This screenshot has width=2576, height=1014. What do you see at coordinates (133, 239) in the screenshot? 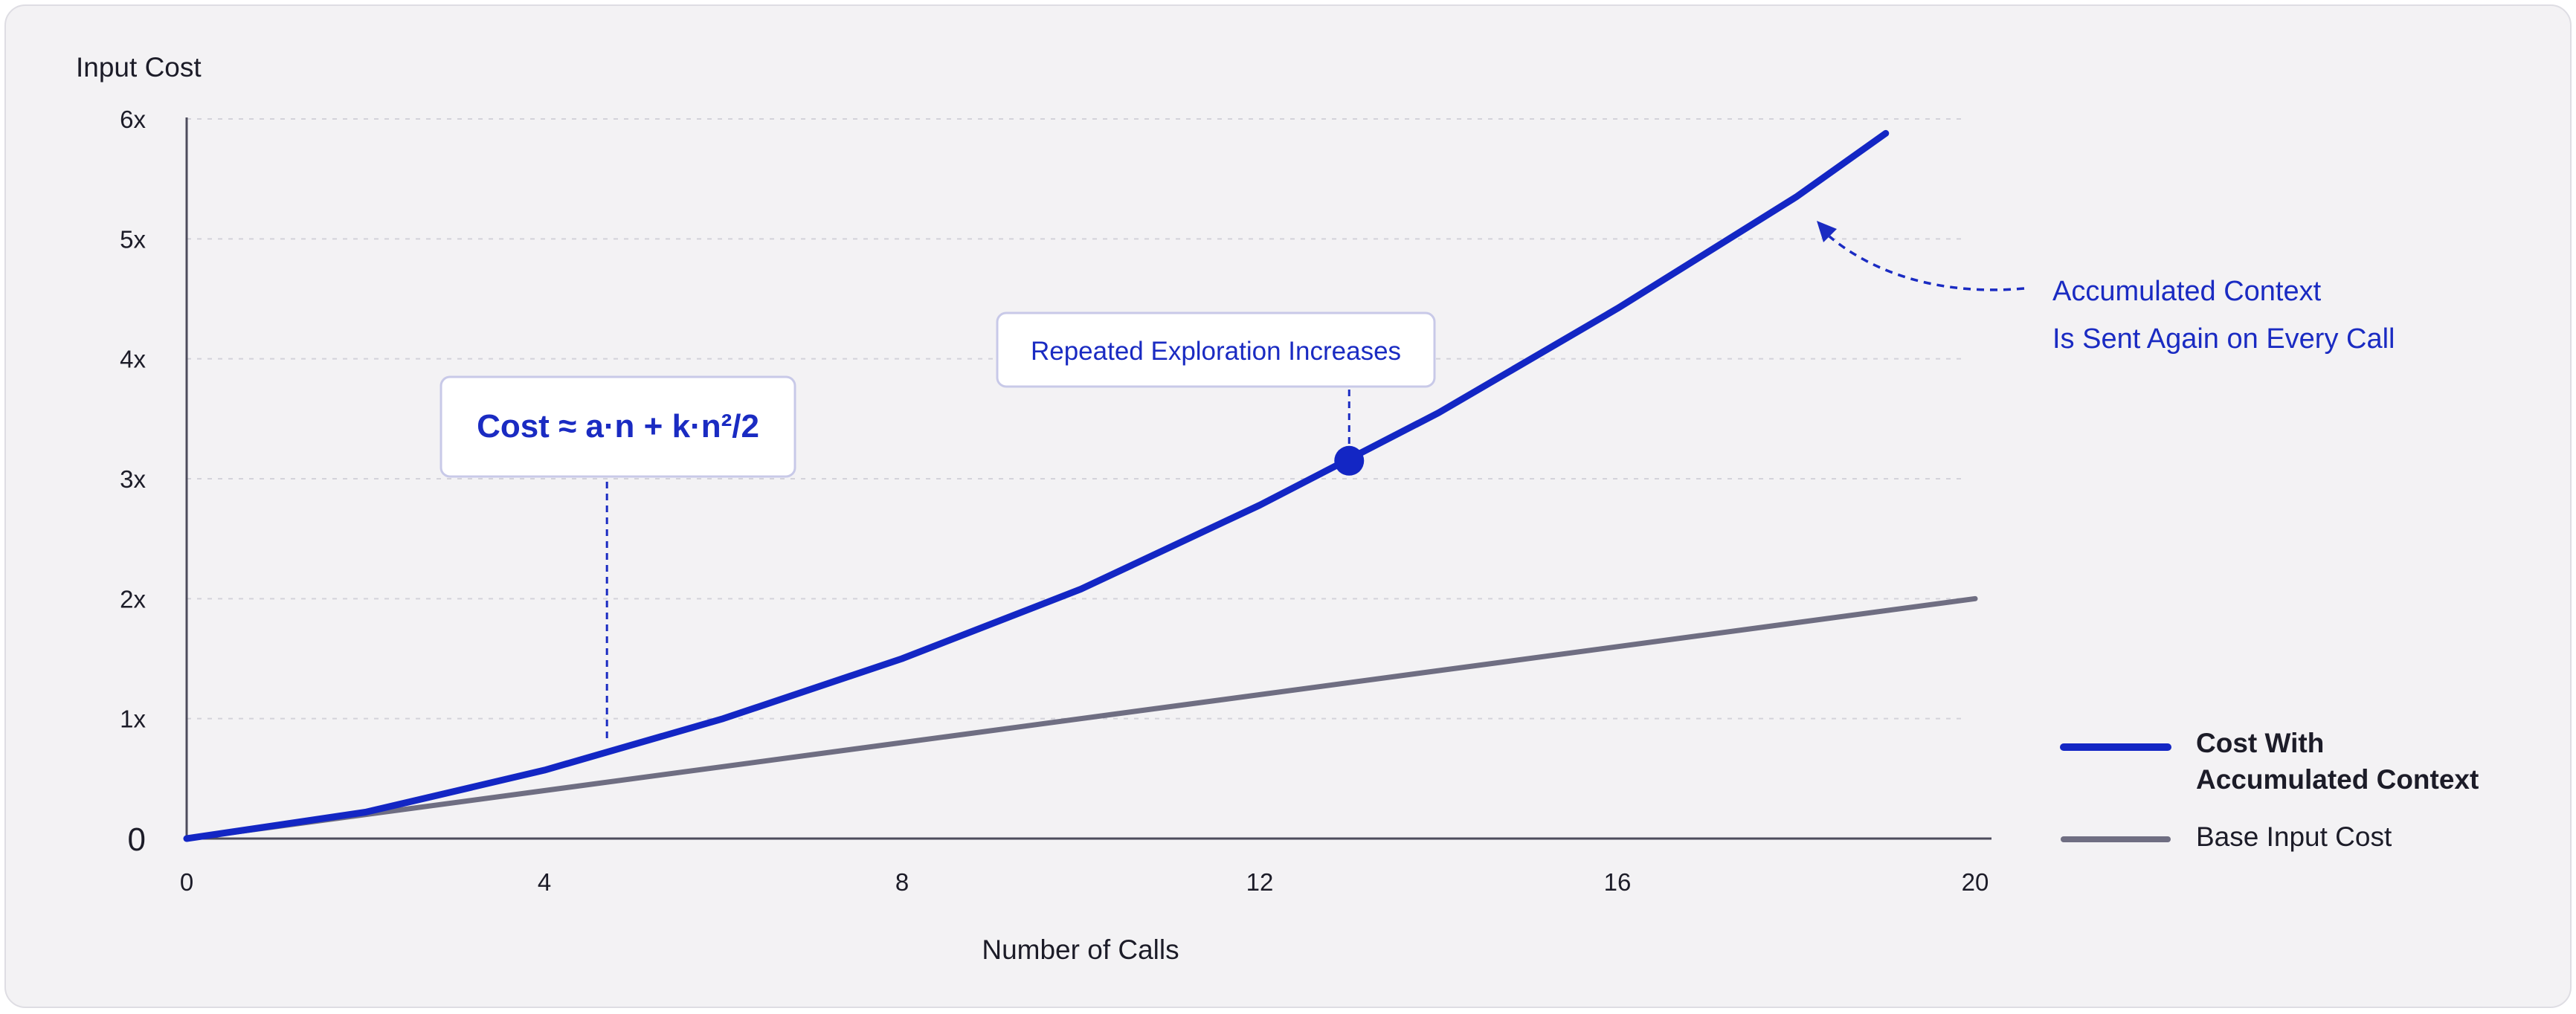
I see `y-tick-label: 5x` at bounding box center [133, 239].